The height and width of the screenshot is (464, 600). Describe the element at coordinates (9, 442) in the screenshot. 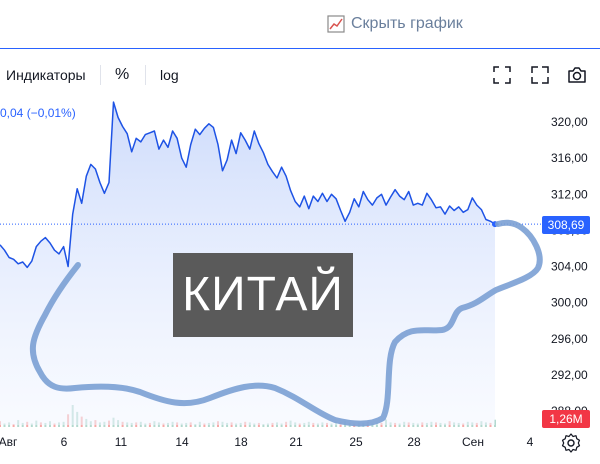

I see `time-tick-label: Авг` at that location.